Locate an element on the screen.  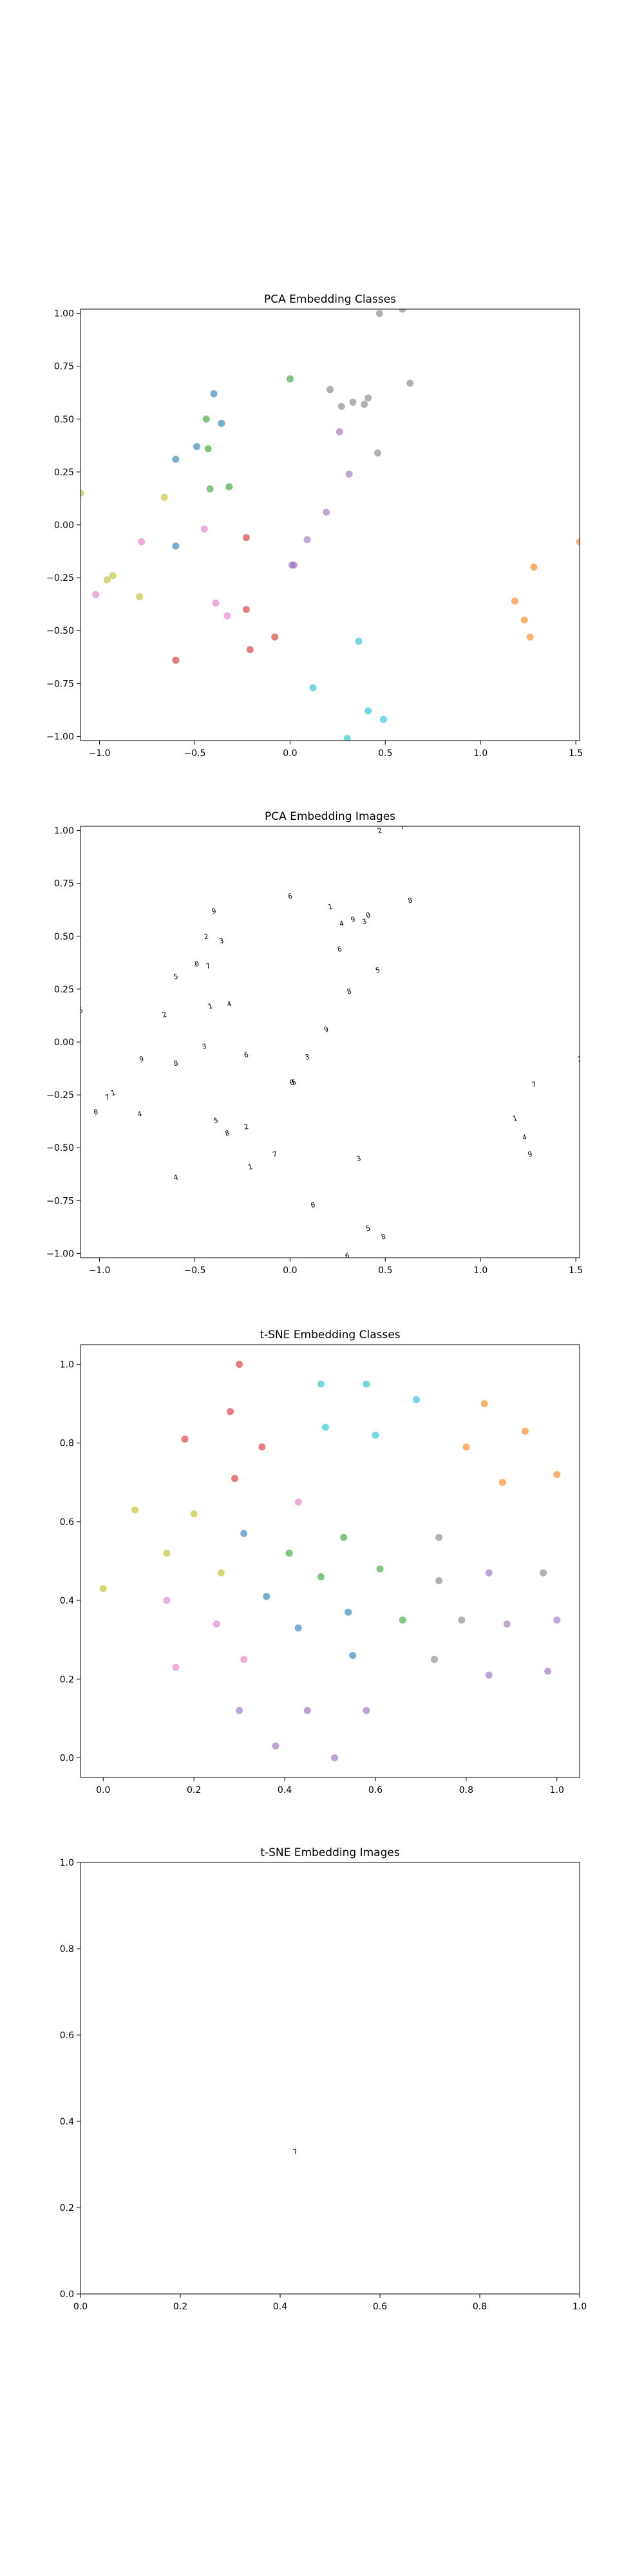
y-tick-label: 0.75 is located at coordinates (64, 367).